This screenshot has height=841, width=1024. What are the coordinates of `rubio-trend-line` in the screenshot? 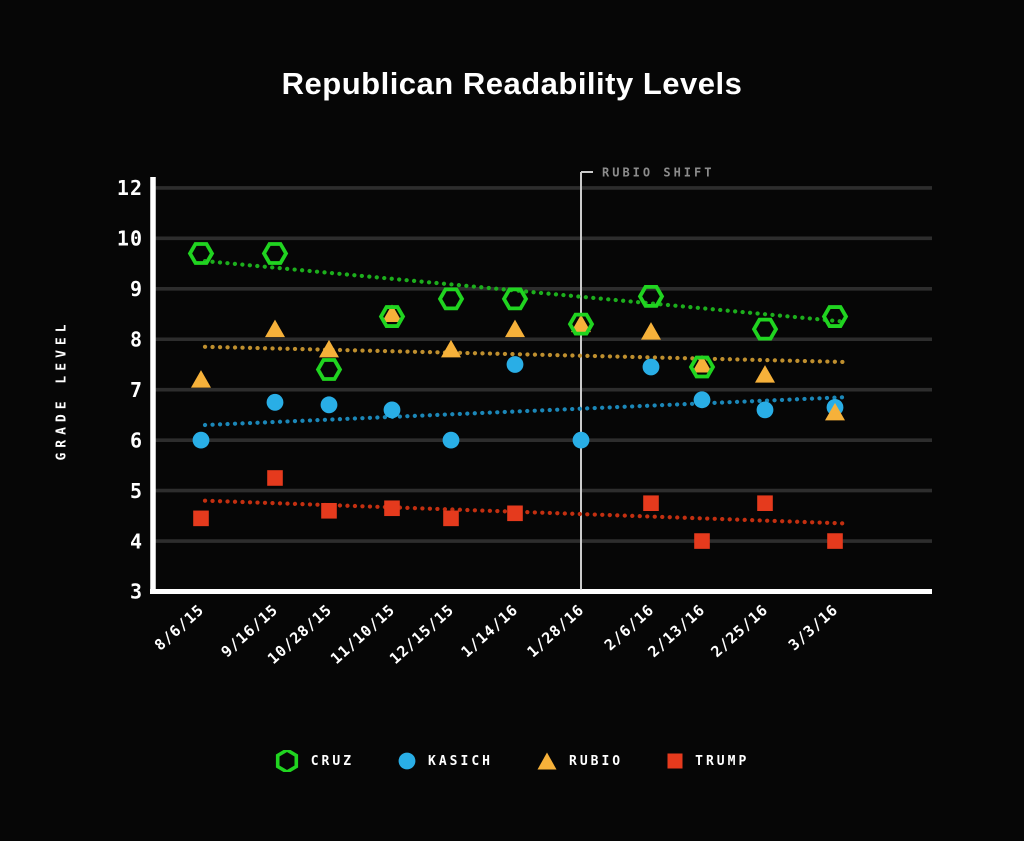 It's located at (524, 354).